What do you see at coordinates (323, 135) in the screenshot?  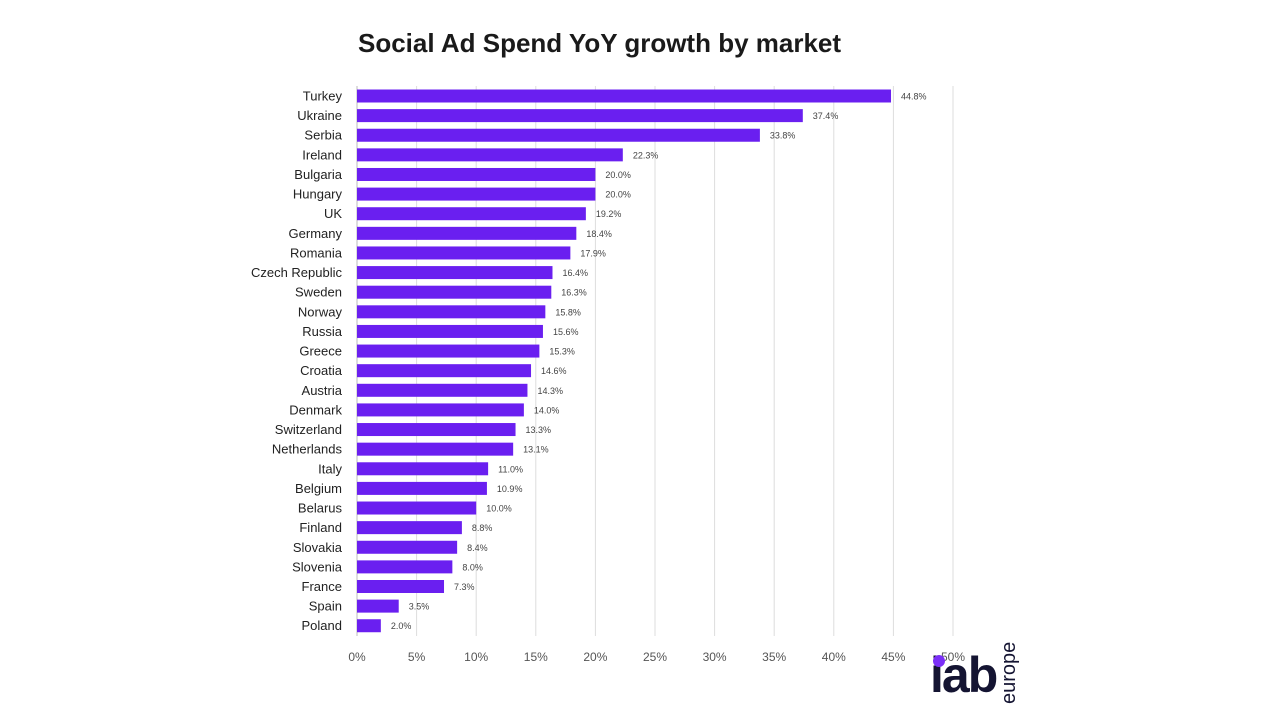 I see `category-label: Serbia` at bounding box center [323, 135].